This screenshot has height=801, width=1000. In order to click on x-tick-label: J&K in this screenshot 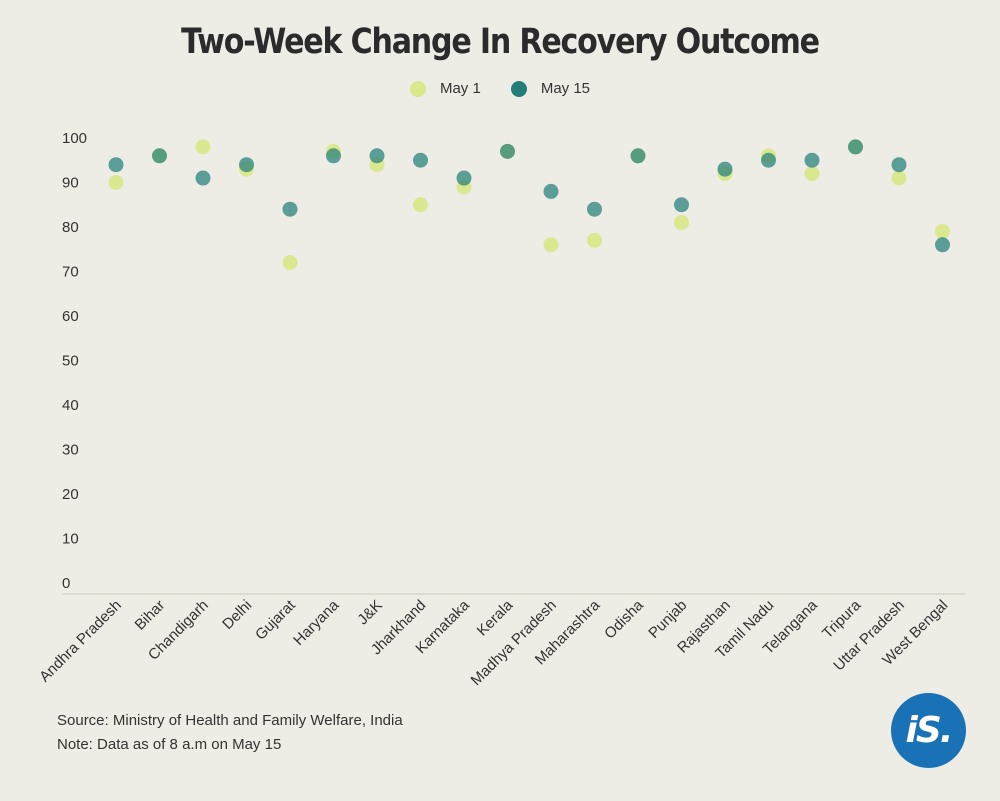, I will do `click(369, 612)`.